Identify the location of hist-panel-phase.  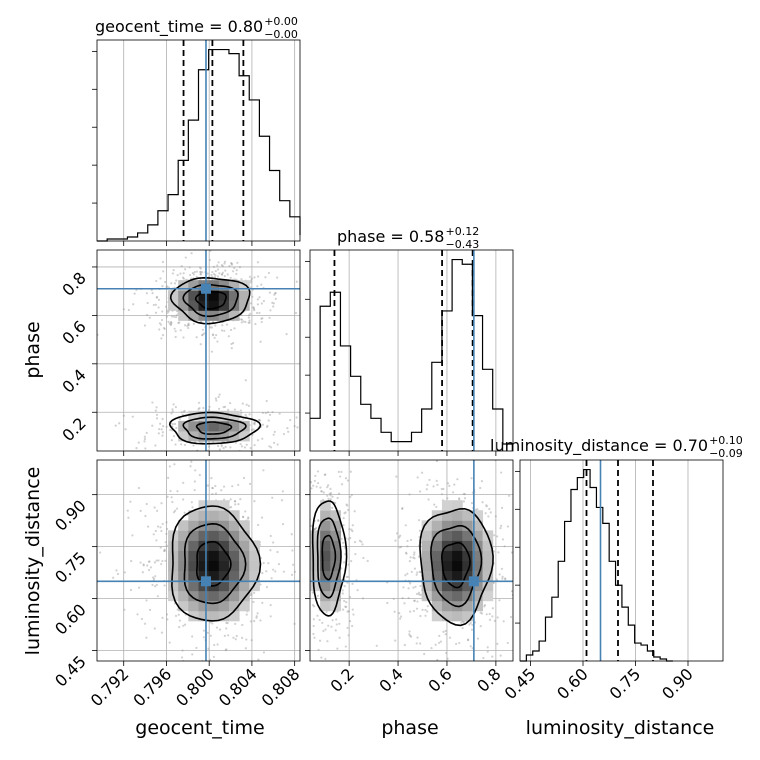
(409, 352).